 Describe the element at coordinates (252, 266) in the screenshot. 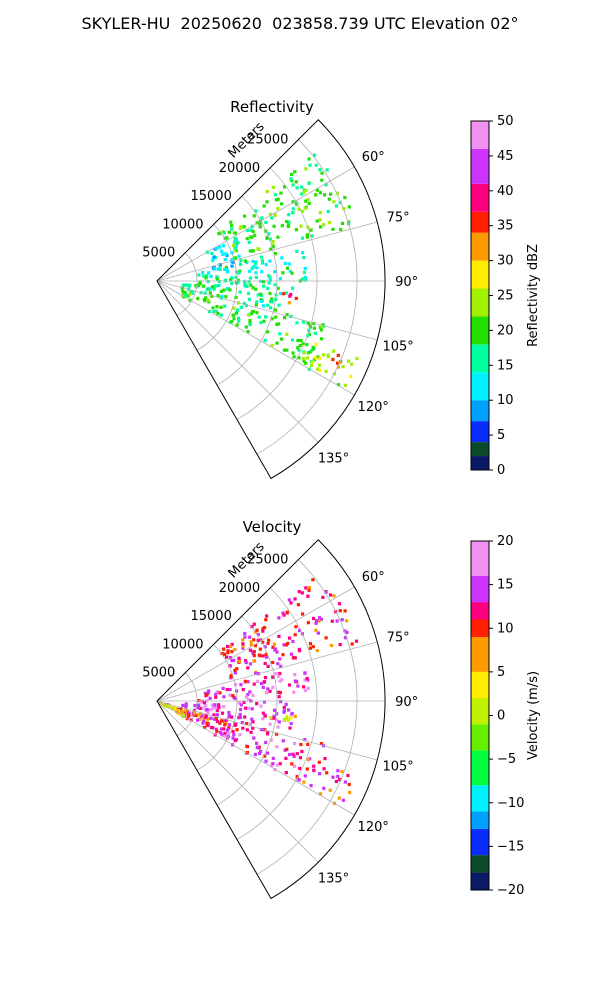

I see `echo-region` at that location.